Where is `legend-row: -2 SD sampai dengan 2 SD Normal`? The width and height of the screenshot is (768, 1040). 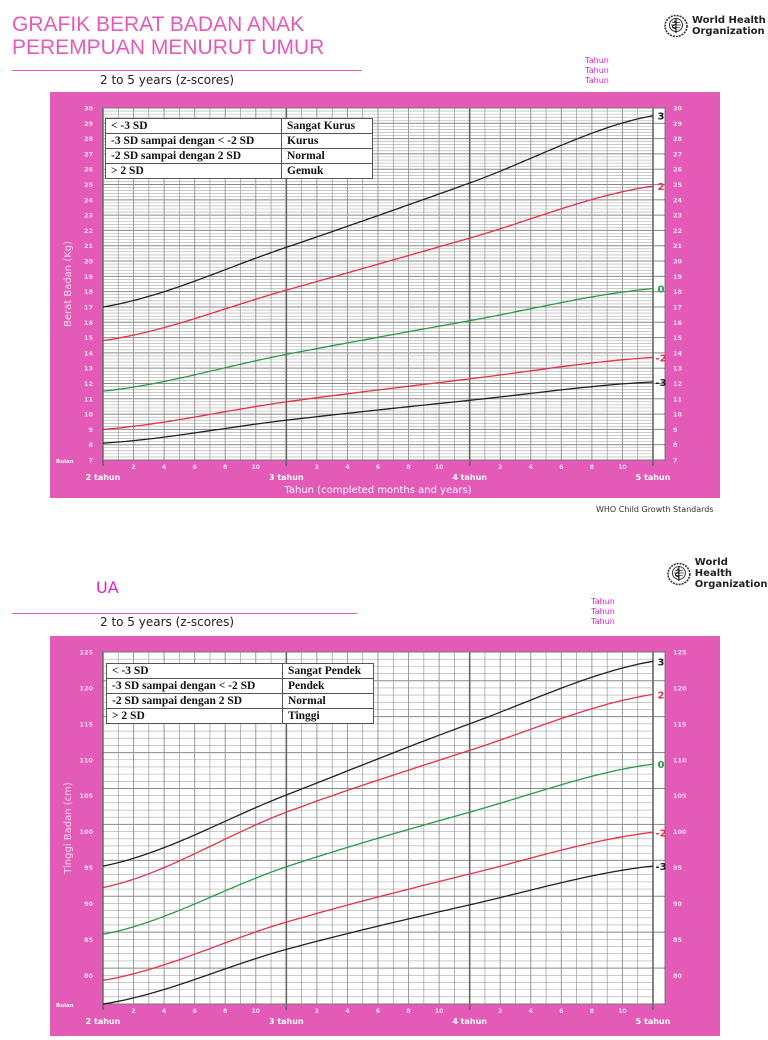
legend-row: -2 SD sampai dengan 2 SD Normal is located at coordinates (240, 701).